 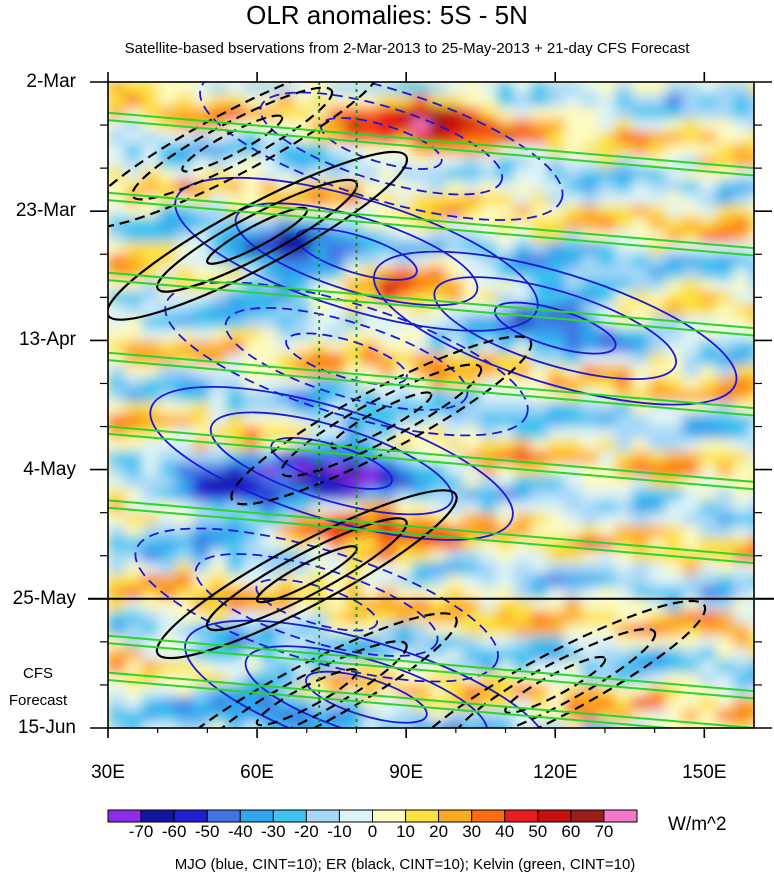 What do you see at coordinates (223, 816) in the screenshot?
I see `colorbar-swatch` at bounding box center [223, 816].